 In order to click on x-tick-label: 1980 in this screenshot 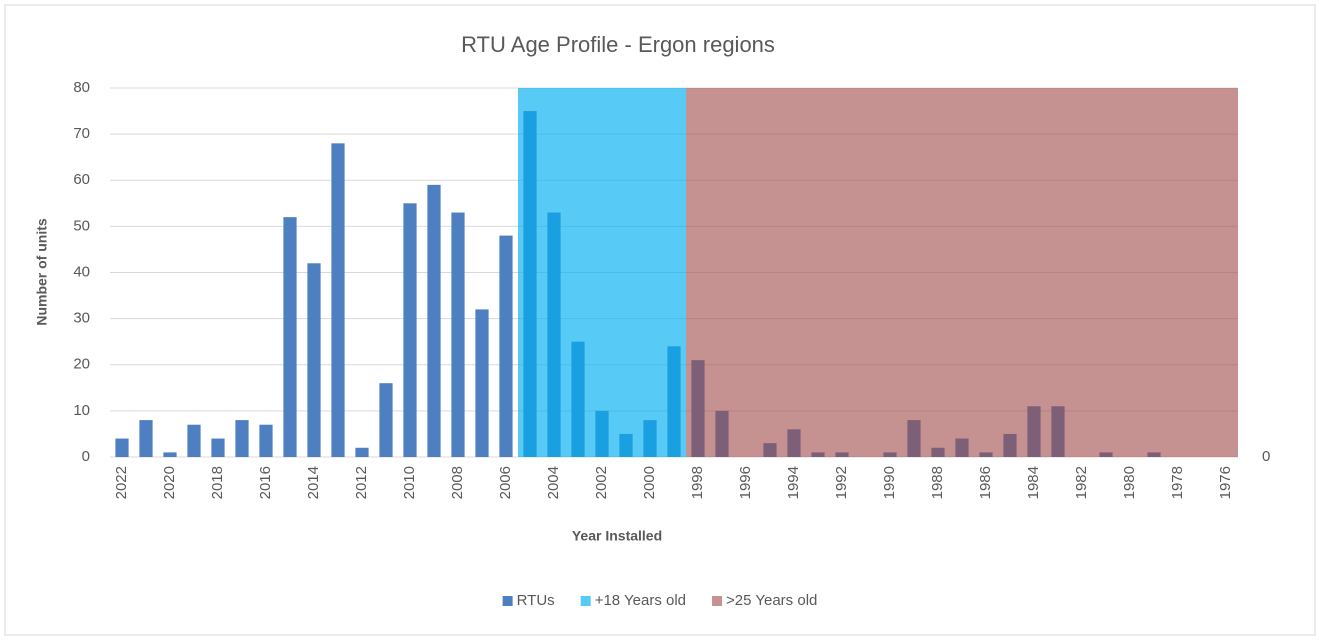, I will do `click(1129, 482)`.